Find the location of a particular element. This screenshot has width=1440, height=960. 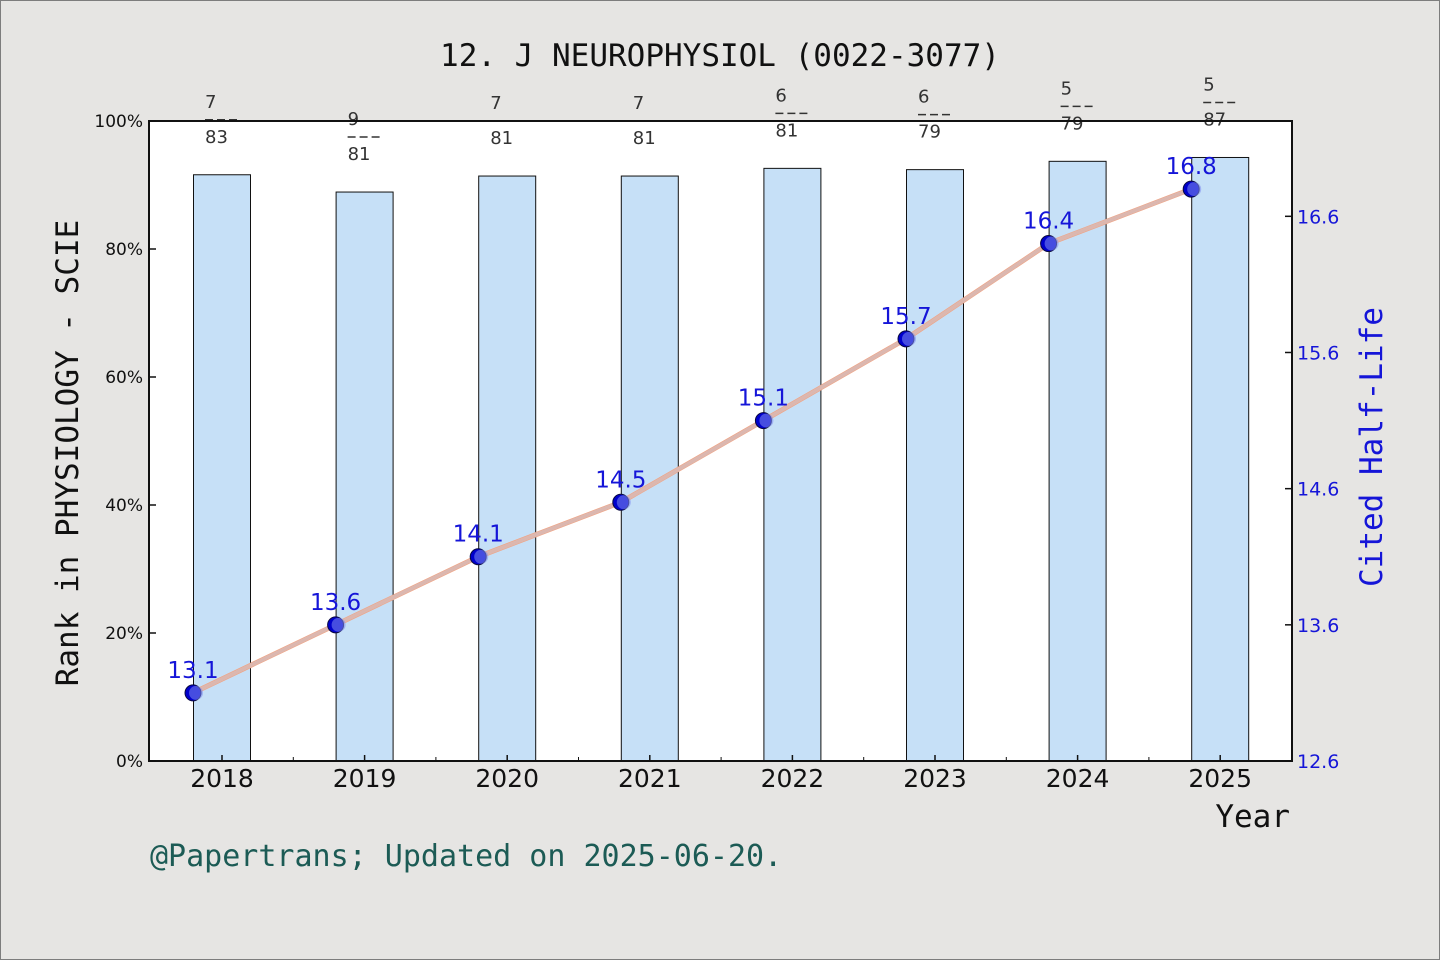

half-life-label-2018: 13.1 is located at coordinates (192, 671).